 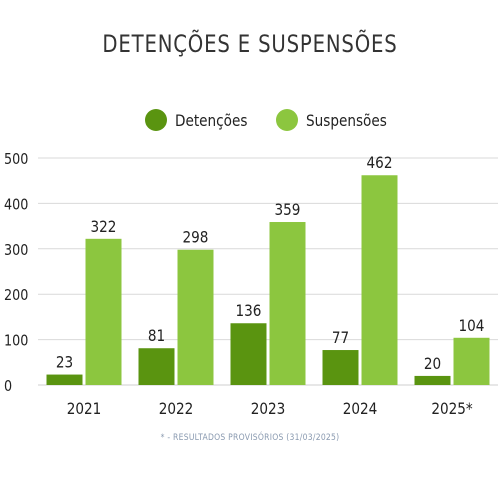 What do you see at coordinates (16, 159) in the screenshot?
I see `y-tick-label: 500` at bounding box center [16, 159].